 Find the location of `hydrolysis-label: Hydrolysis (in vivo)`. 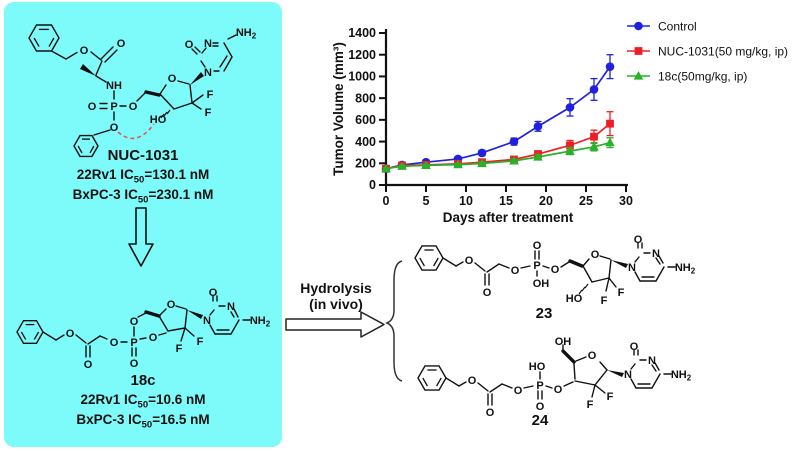

hydrolysis-label: Hydrolysis (in vivo) is located at coordinates (336, 296).